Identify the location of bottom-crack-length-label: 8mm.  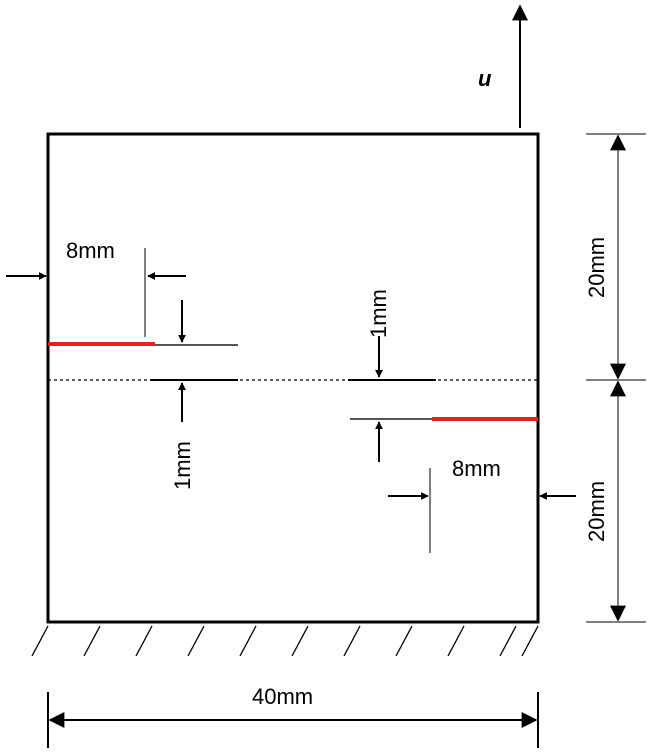
(476, 468).